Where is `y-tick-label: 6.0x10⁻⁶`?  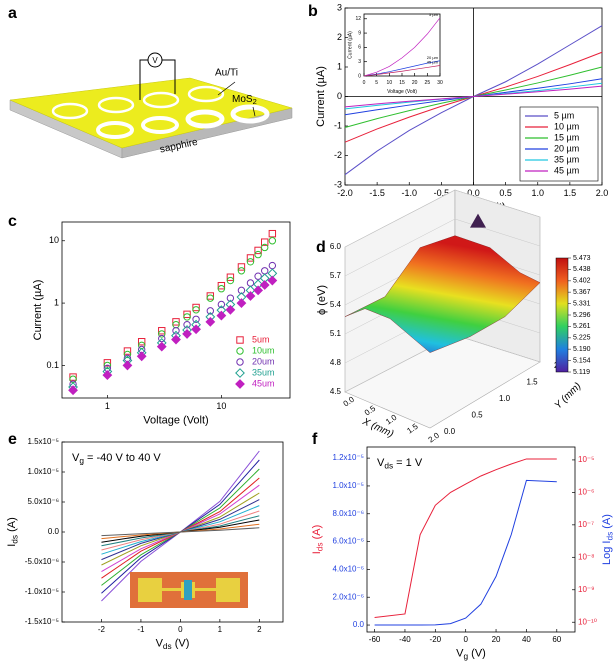
y-tick-label: 6.0x10⁻⁶ is located at coordinates (348, 541).